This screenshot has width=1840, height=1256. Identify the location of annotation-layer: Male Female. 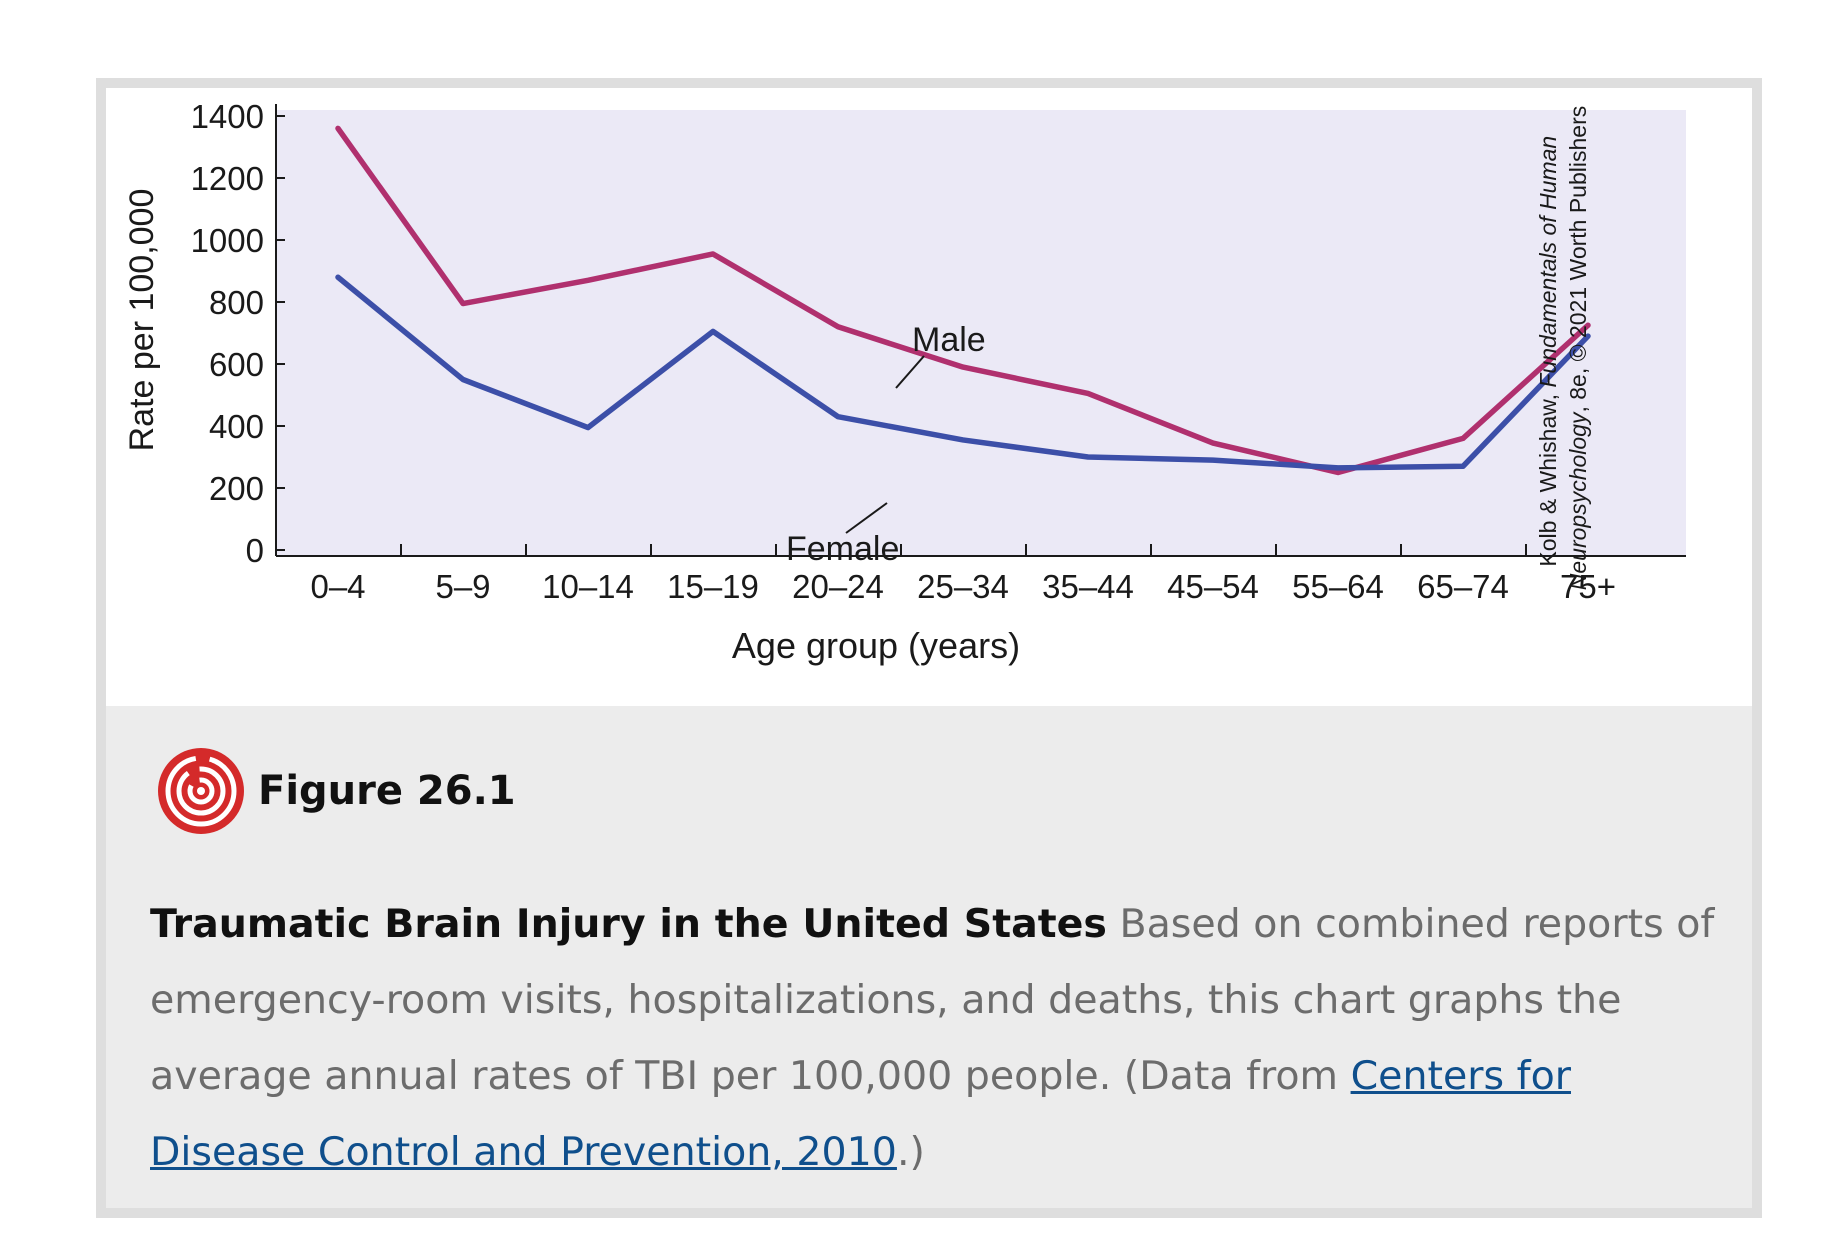
(886, 444).